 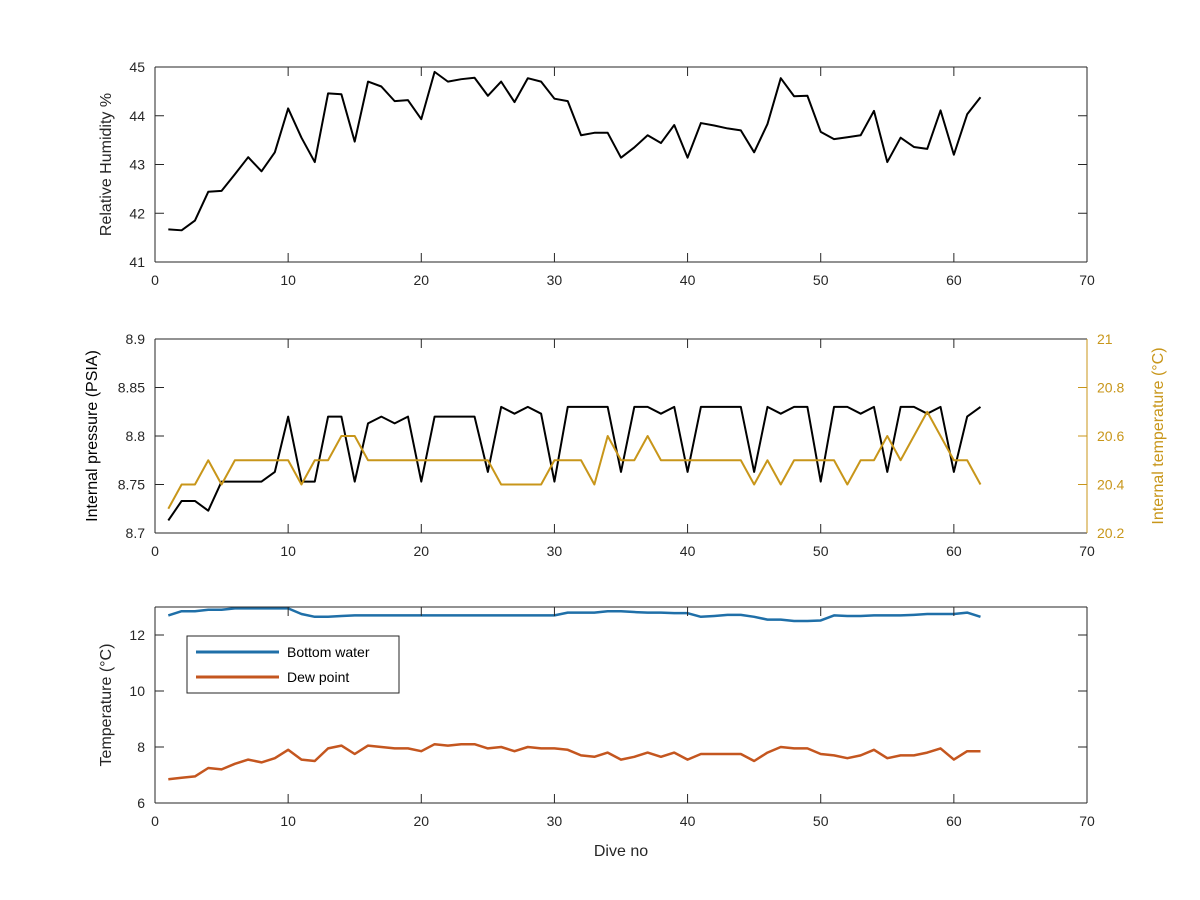 I want to click on y2-tick-label: 20.4, so click(x=1110, y=485).